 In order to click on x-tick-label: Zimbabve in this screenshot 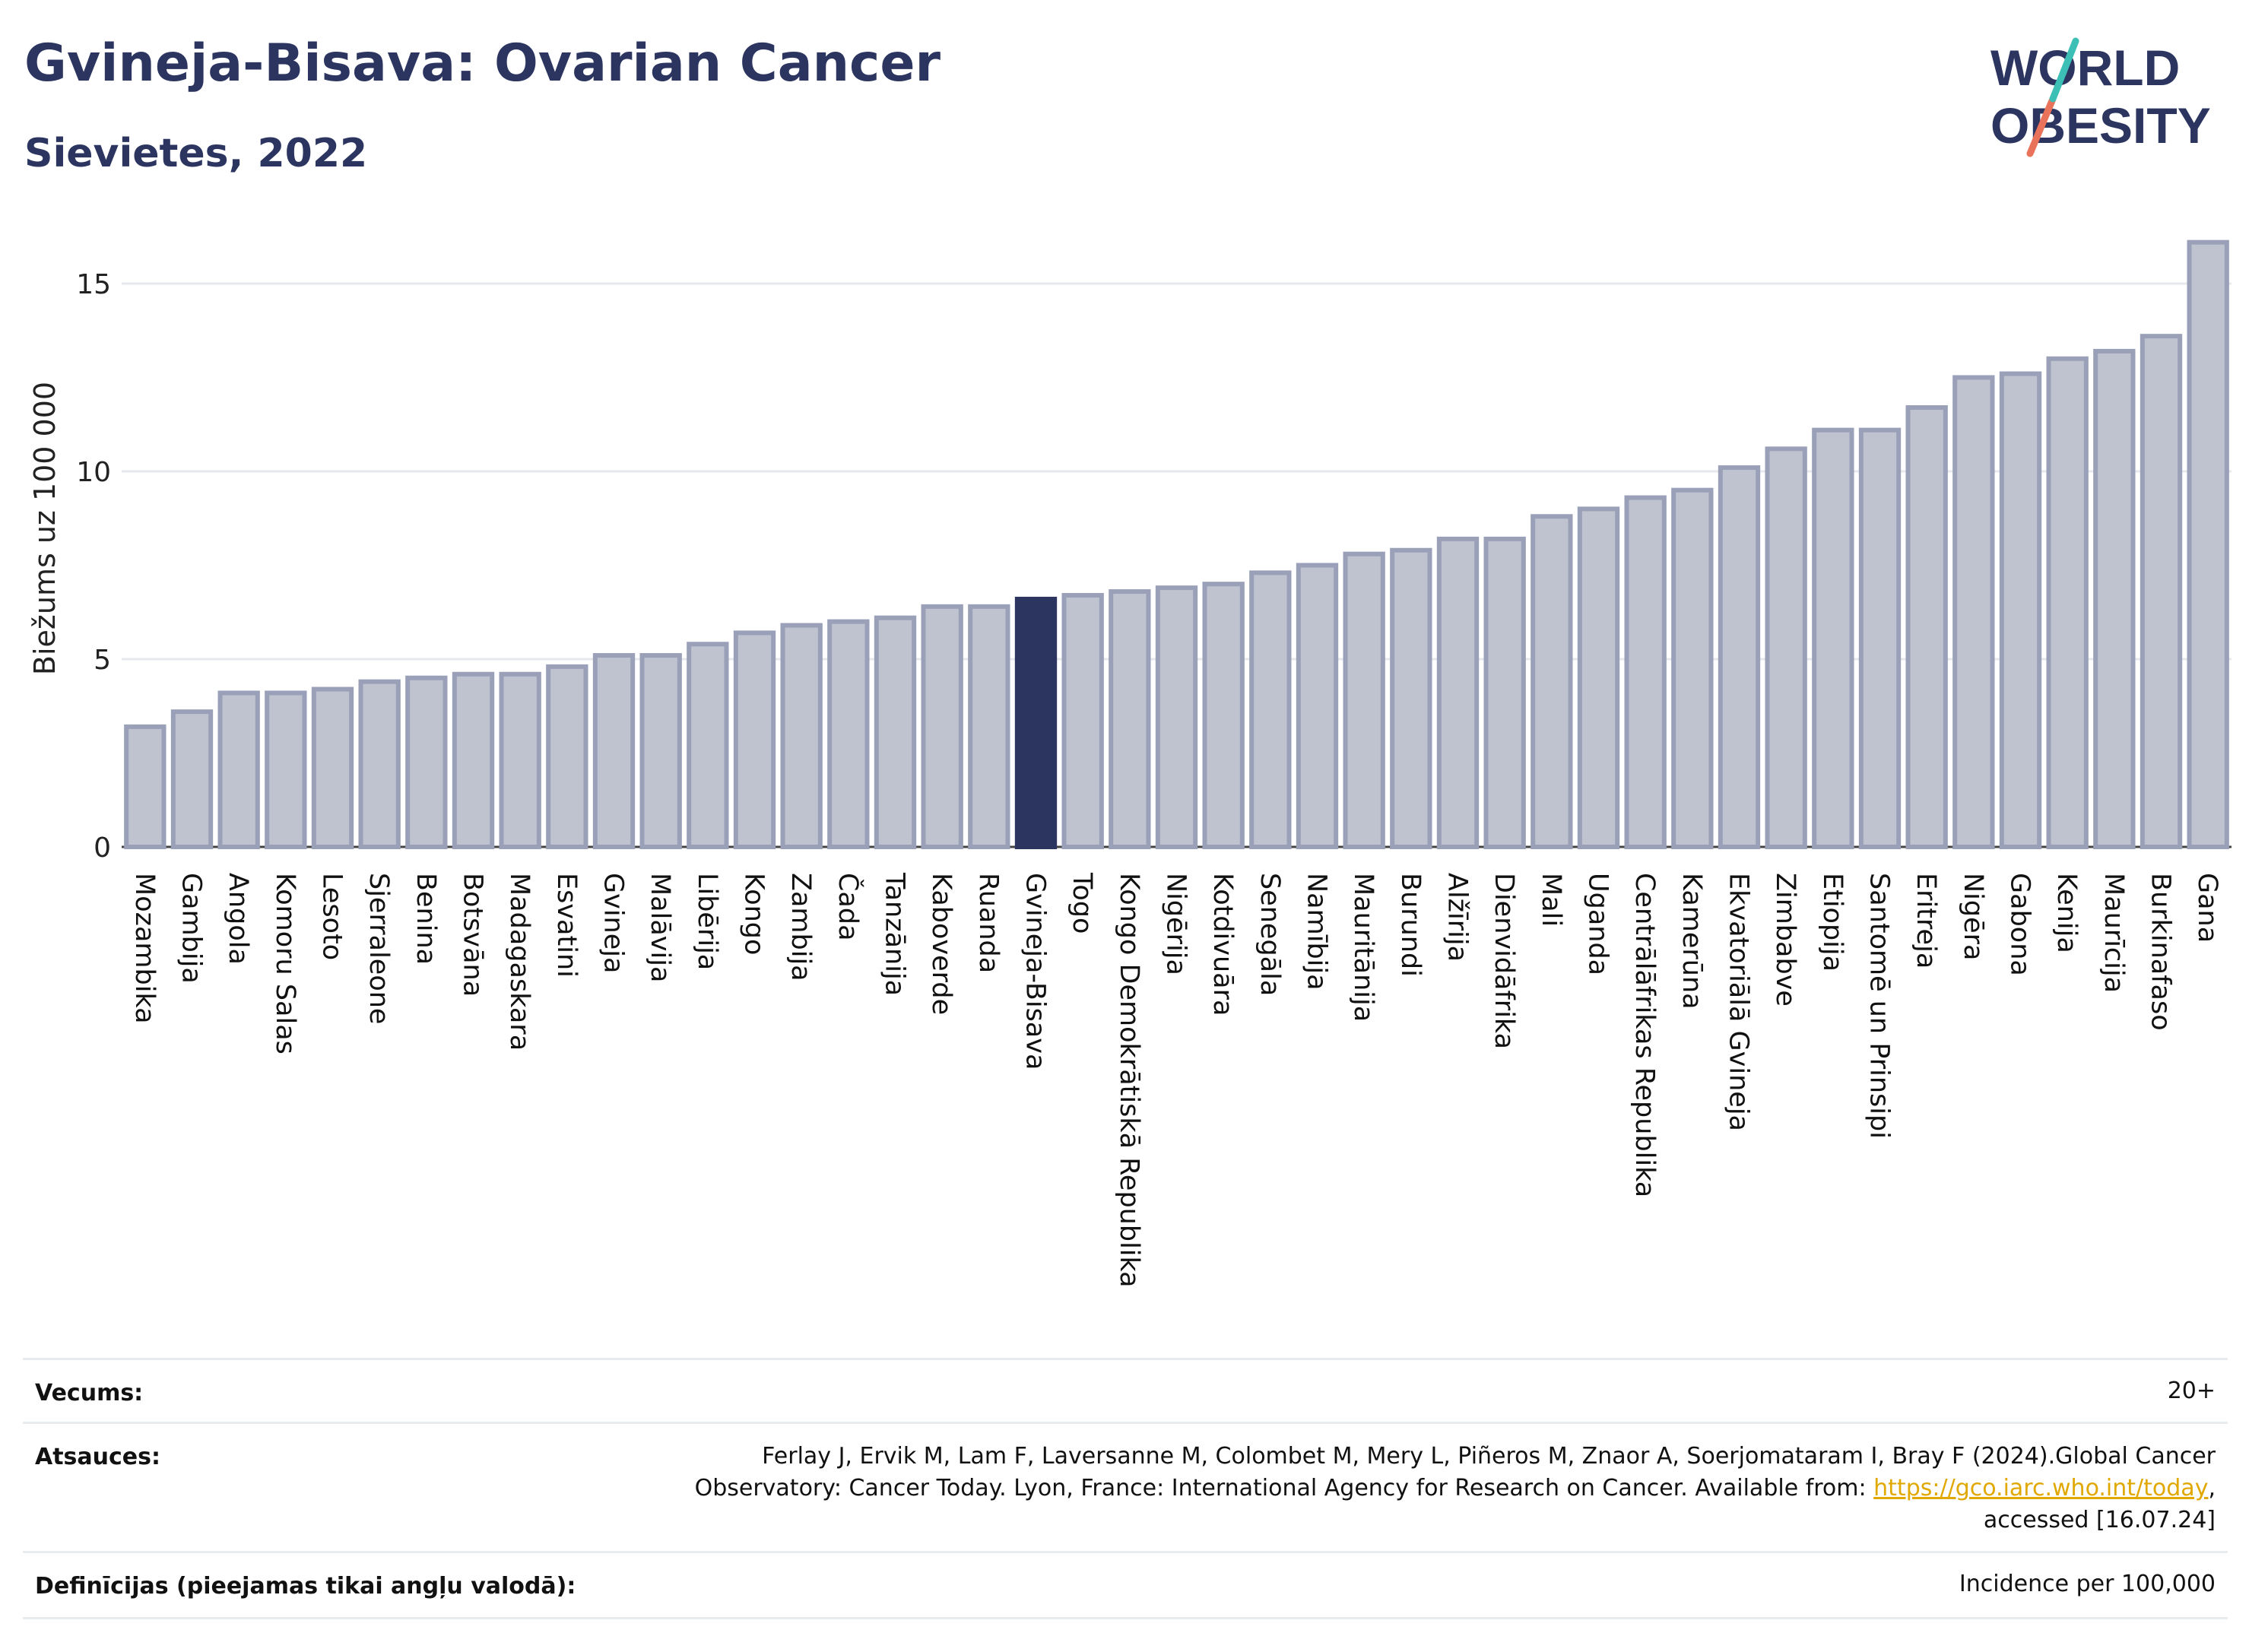, I will do `click(1785, 940)`.